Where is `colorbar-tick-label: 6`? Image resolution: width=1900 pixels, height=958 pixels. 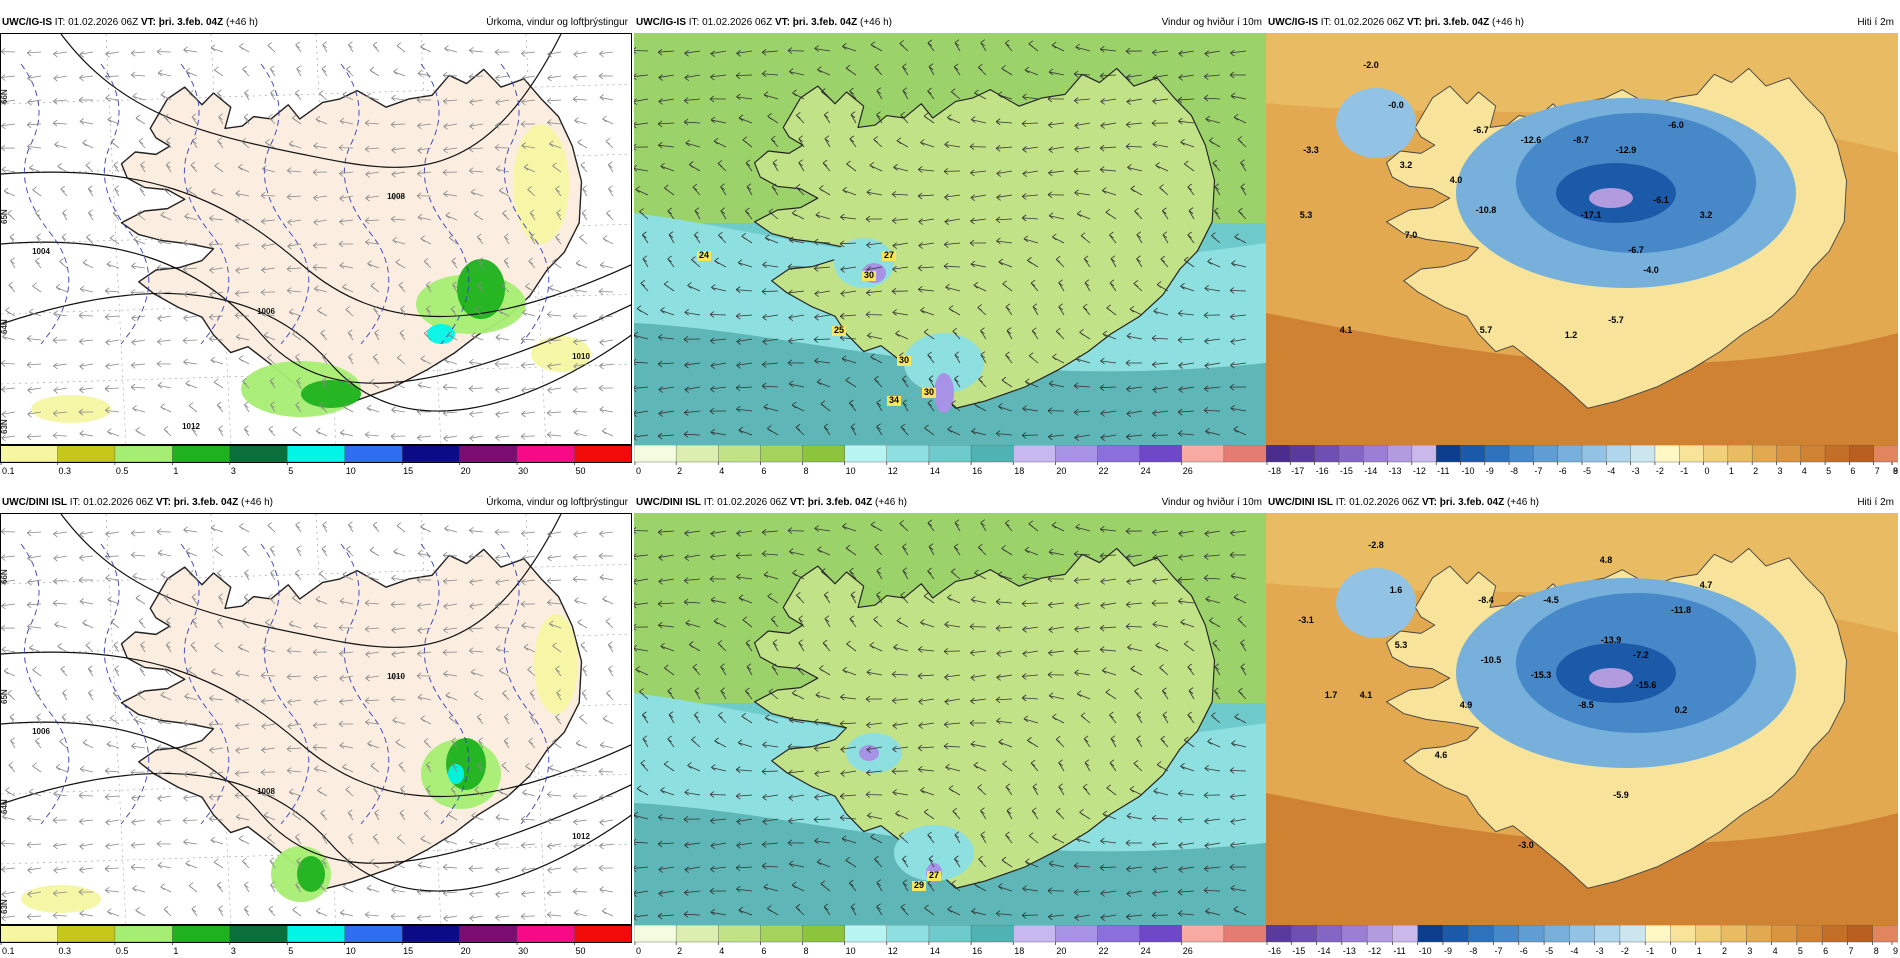 colorbar-tick-label: 6 is located at coordinates (763, 471).